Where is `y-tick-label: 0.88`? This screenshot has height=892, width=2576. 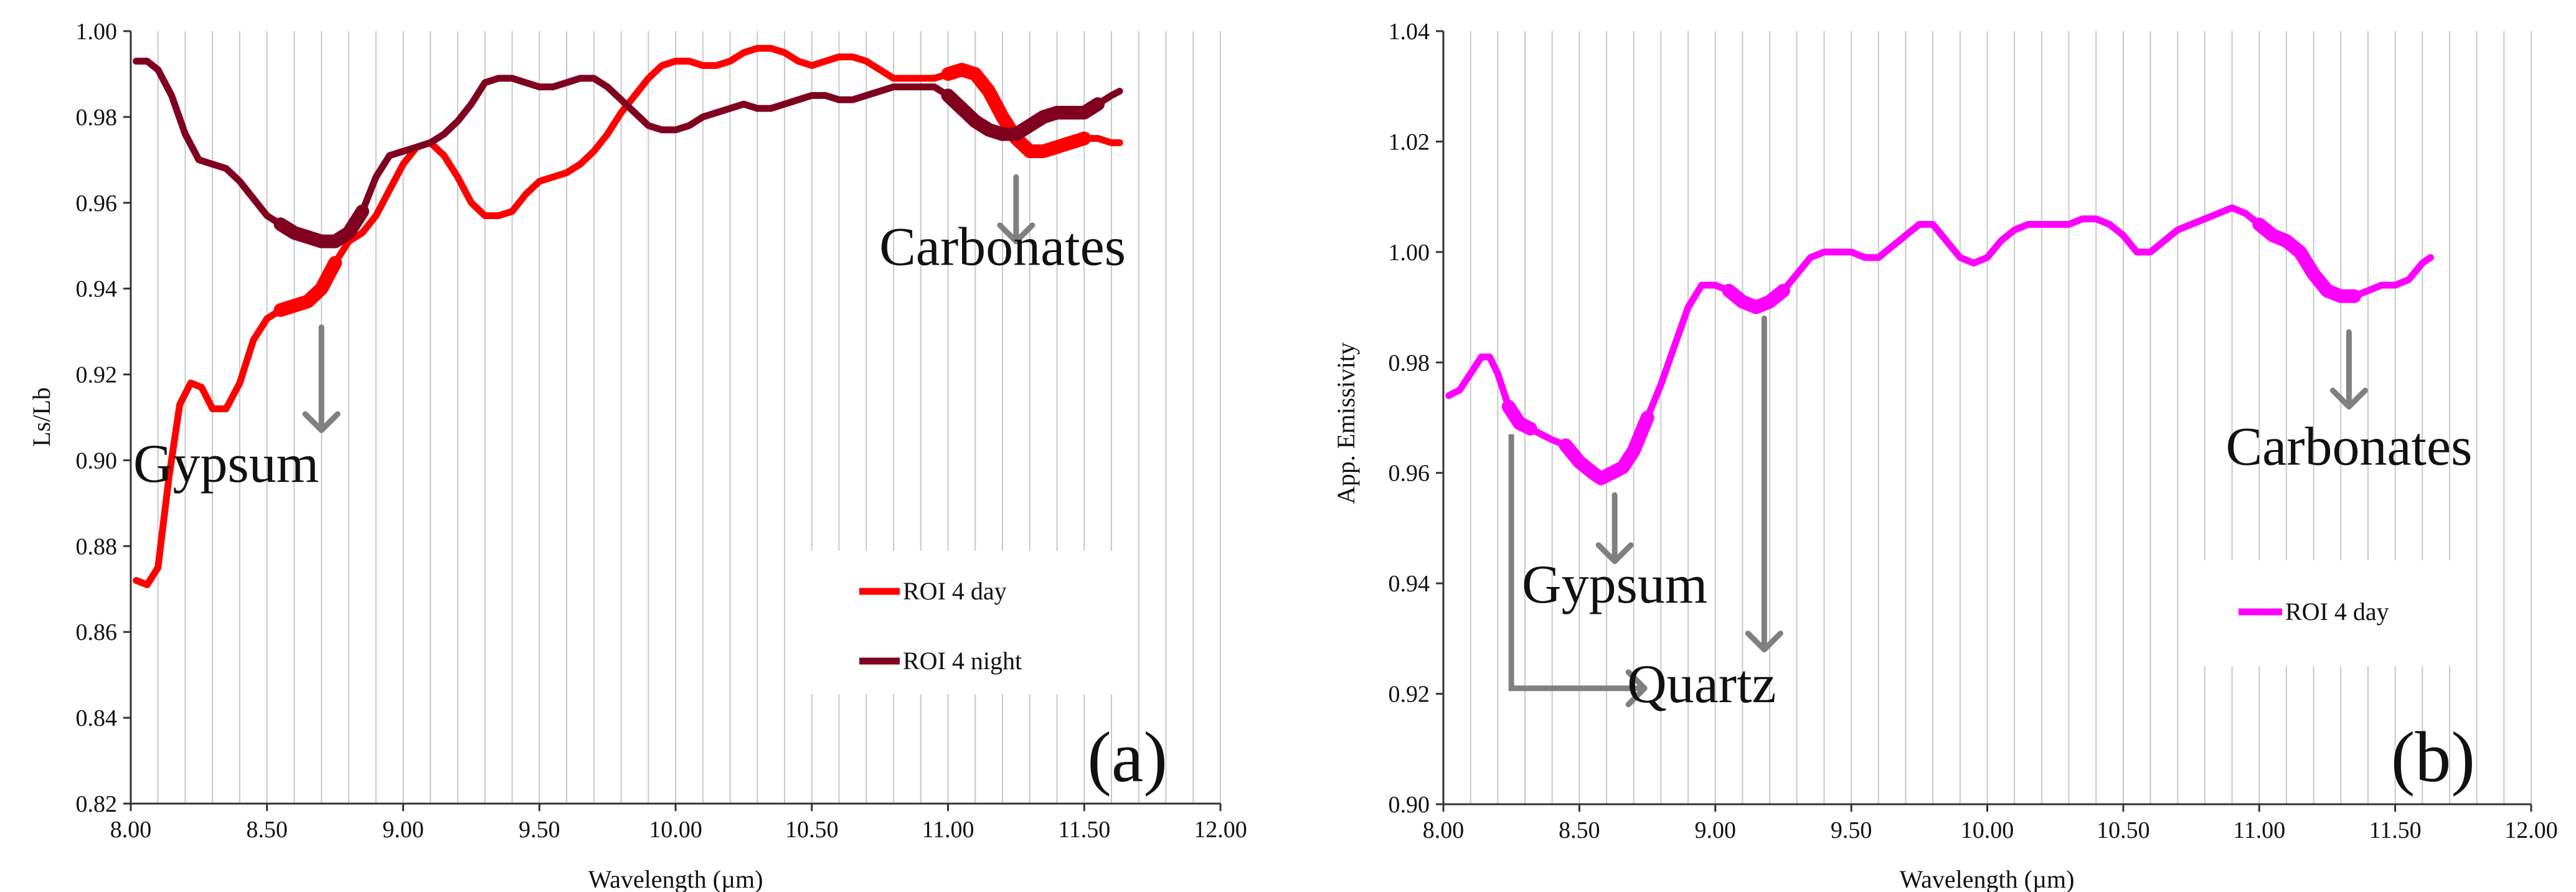 y-tick-label: 0.88 is located at coordinates (97, 546).